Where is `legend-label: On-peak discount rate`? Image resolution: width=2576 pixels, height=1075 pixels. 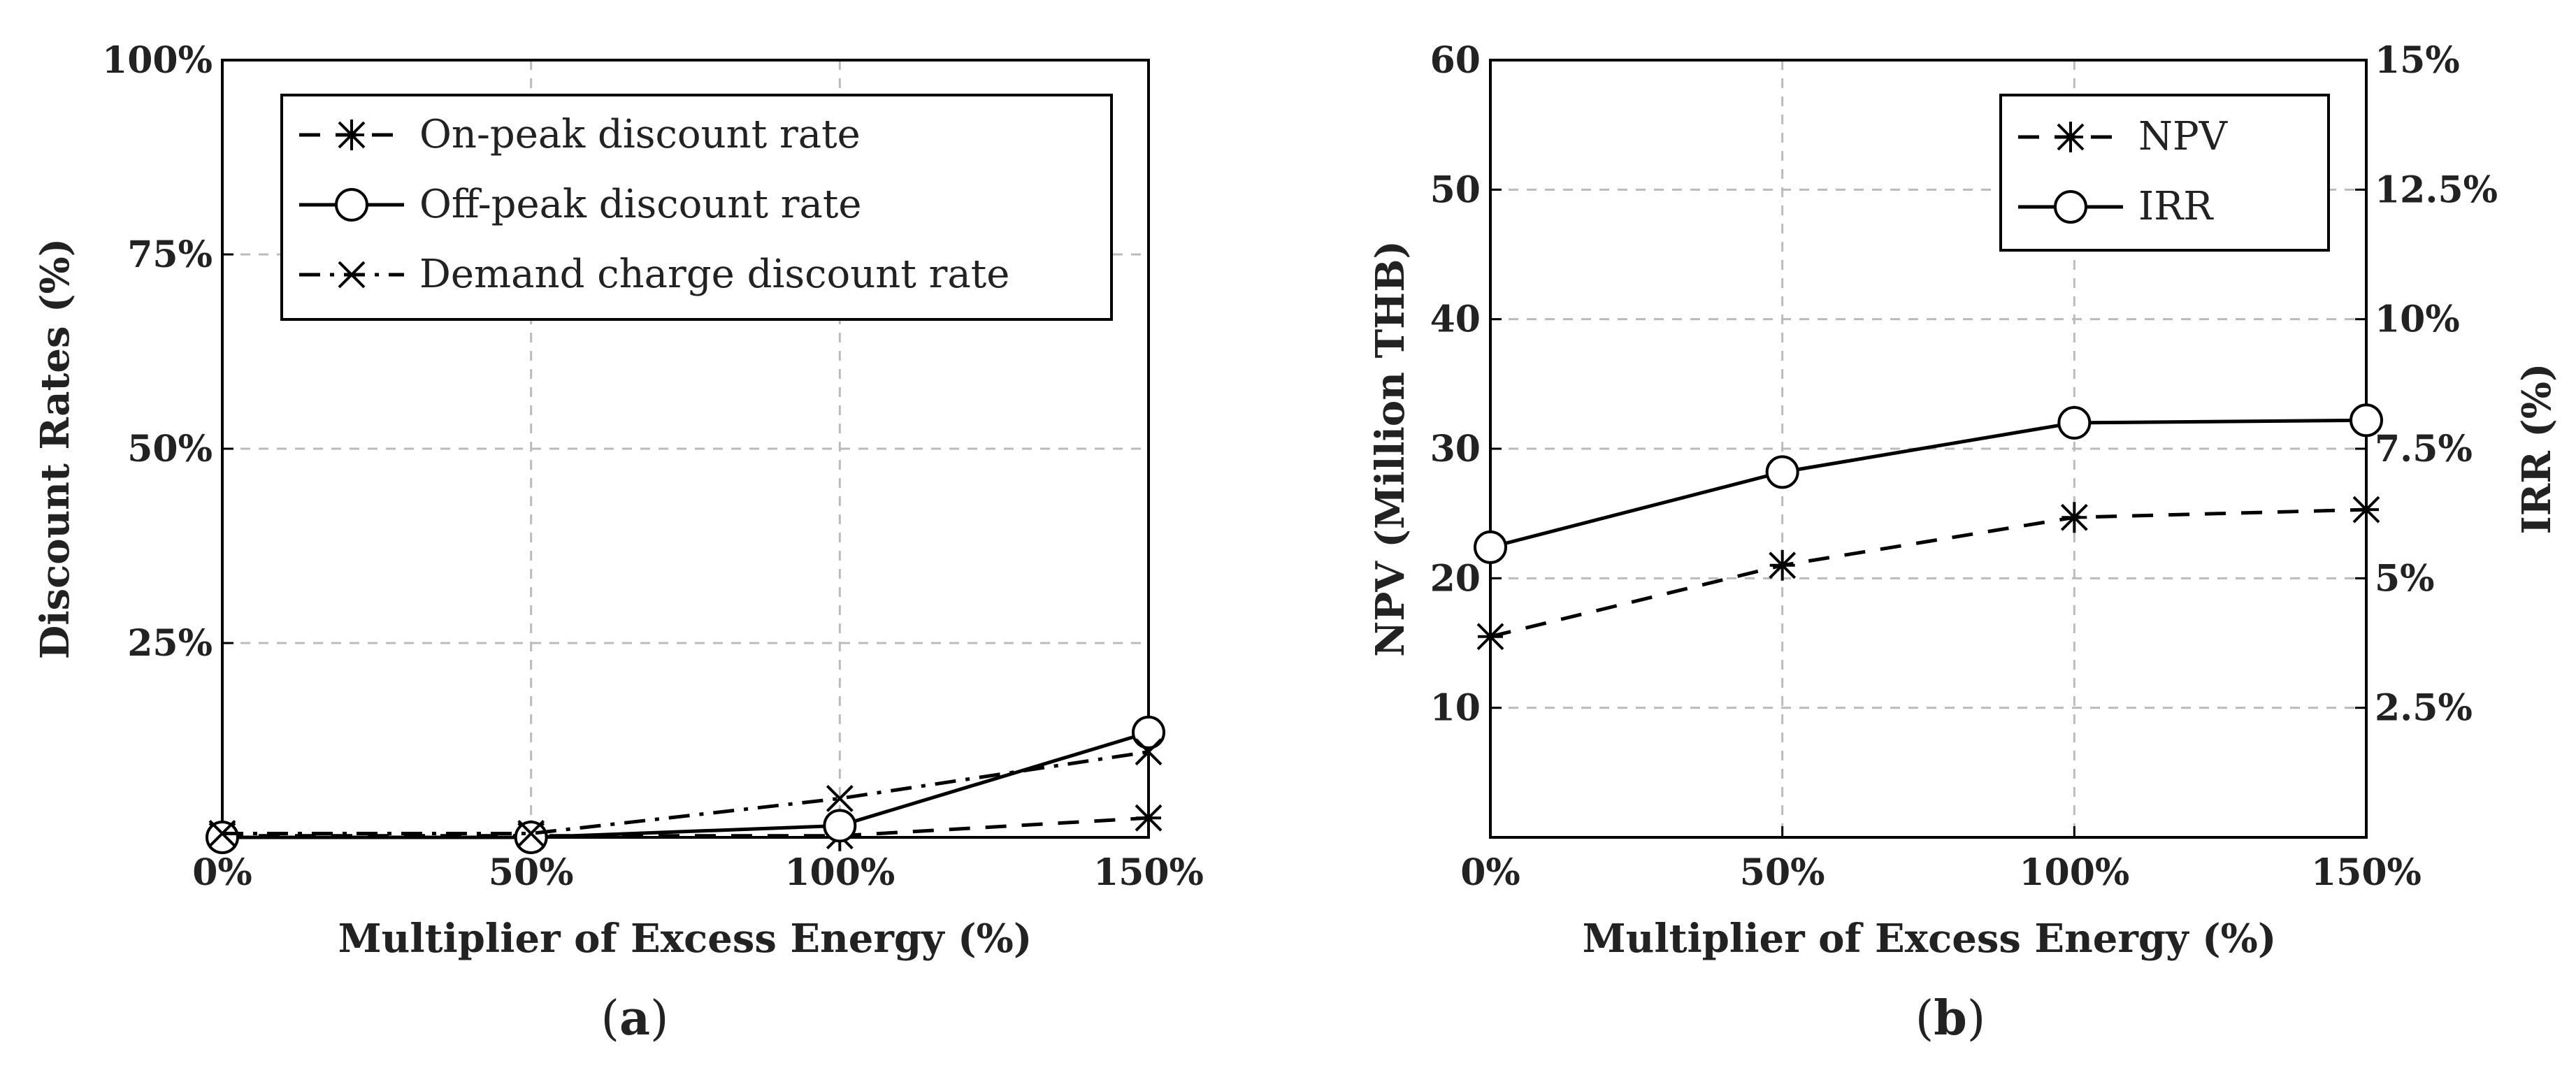
legend-label: On-peak discount rate is located at coordinates (640, 134).